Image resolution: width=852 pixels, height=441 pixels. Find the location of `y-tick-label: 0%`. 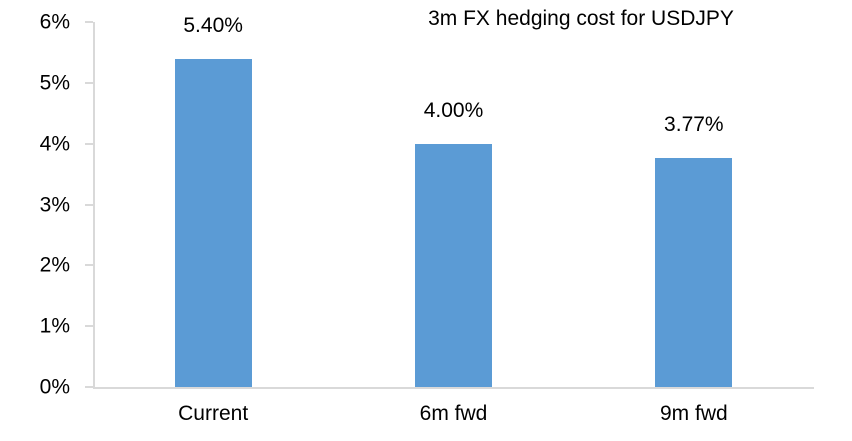

y-tick-label: 0% is located at coordinates (54, 387).